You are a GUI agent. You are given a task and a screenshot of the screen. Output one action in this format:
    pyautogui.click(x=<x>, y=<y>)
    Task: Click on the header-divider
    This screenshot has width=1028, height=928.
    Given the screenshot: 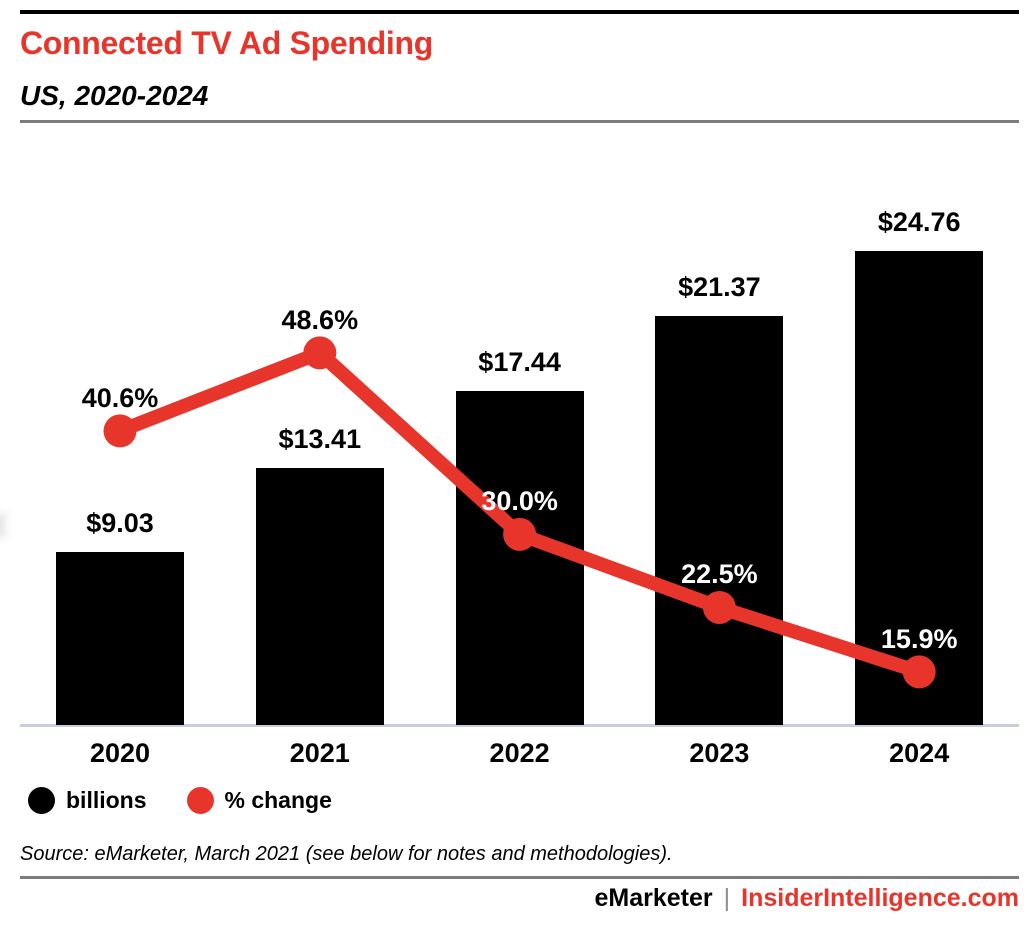 What is the action you would take?
    pyautogui.click(x=519, y=121)
    